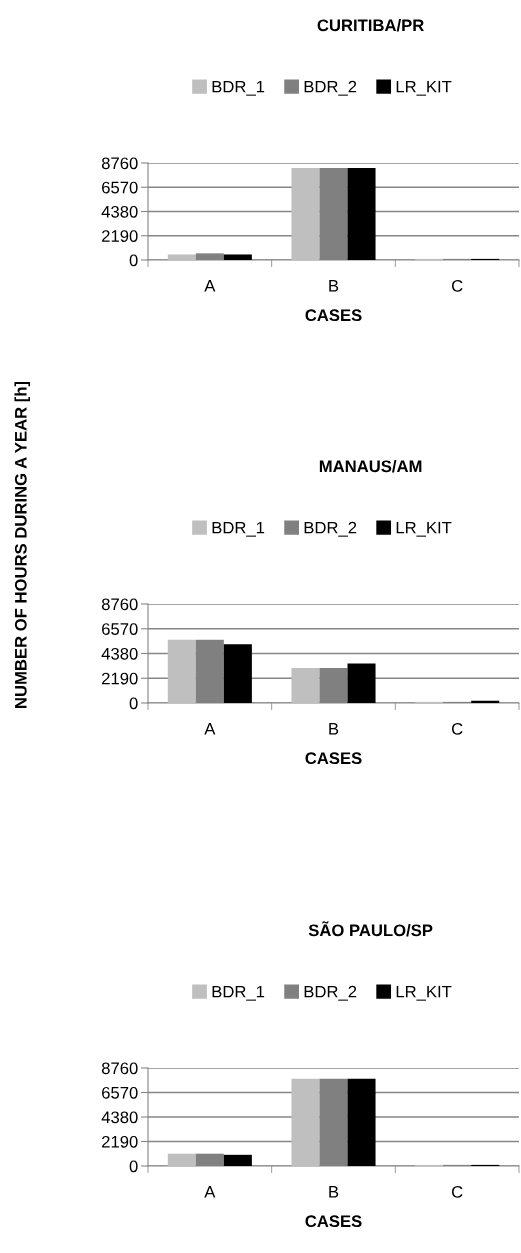 This screenshot has width=521, height=1253. What do you see at coordinates (370, 25) in the screenshot?
I see `chart-title: CURITIBA/PR` at bounding box center [370, 25].